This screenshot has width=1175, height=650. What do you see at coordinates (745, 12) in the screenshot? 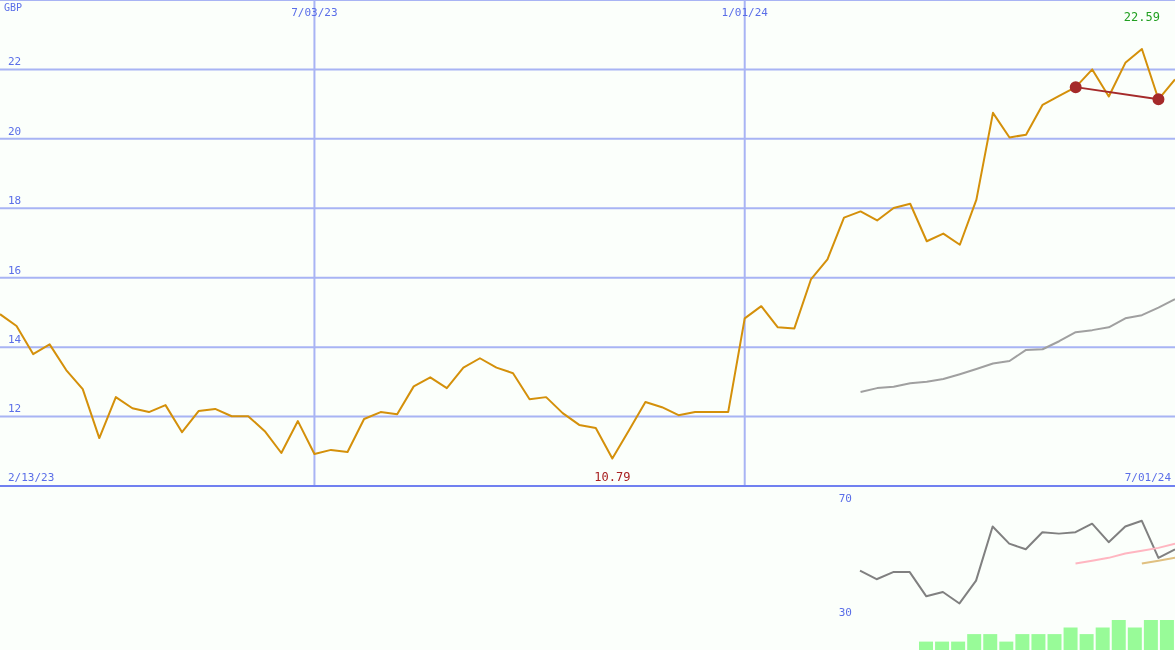
I see `x-tick-label: 1/01/24` at bounding box center [745, 12].